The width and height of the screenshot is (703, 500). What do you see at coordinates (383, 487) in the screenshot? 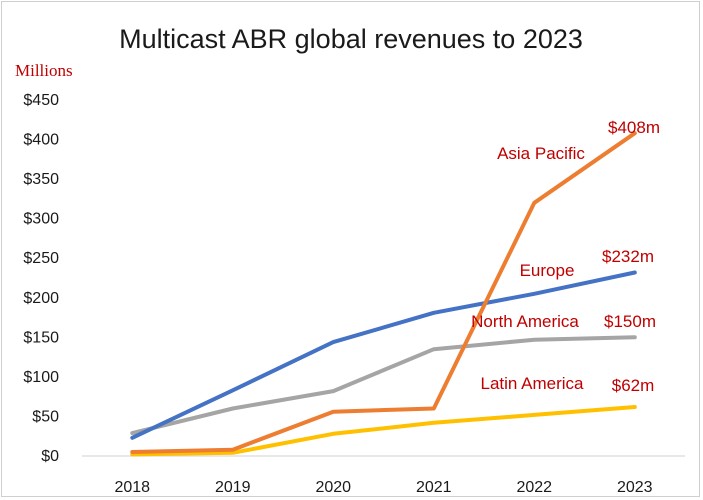
I see `x-axis-ticks: 2018 2019 2020 2021 2022 2023` at bounding box center [383, 487].